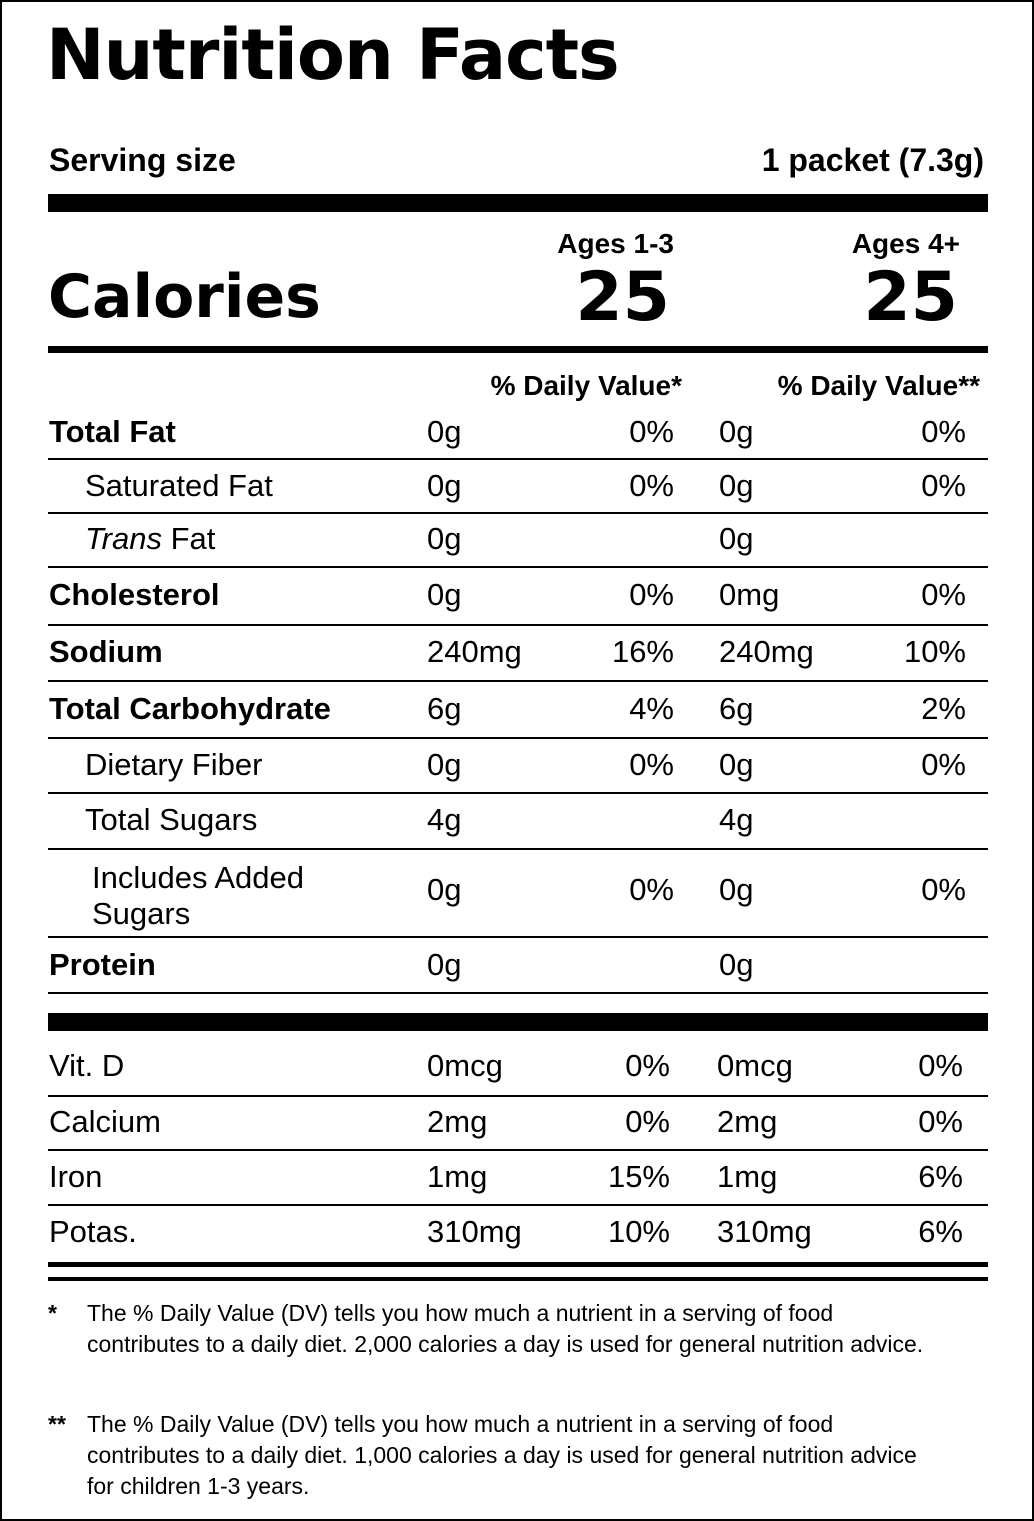 The height and width of the screenshot is (1521, 1034). What do you see at coordinates (93, 1231) in the screenshot?
I see `vitamin-name: Potas.` at bounding box center [93, 1231].